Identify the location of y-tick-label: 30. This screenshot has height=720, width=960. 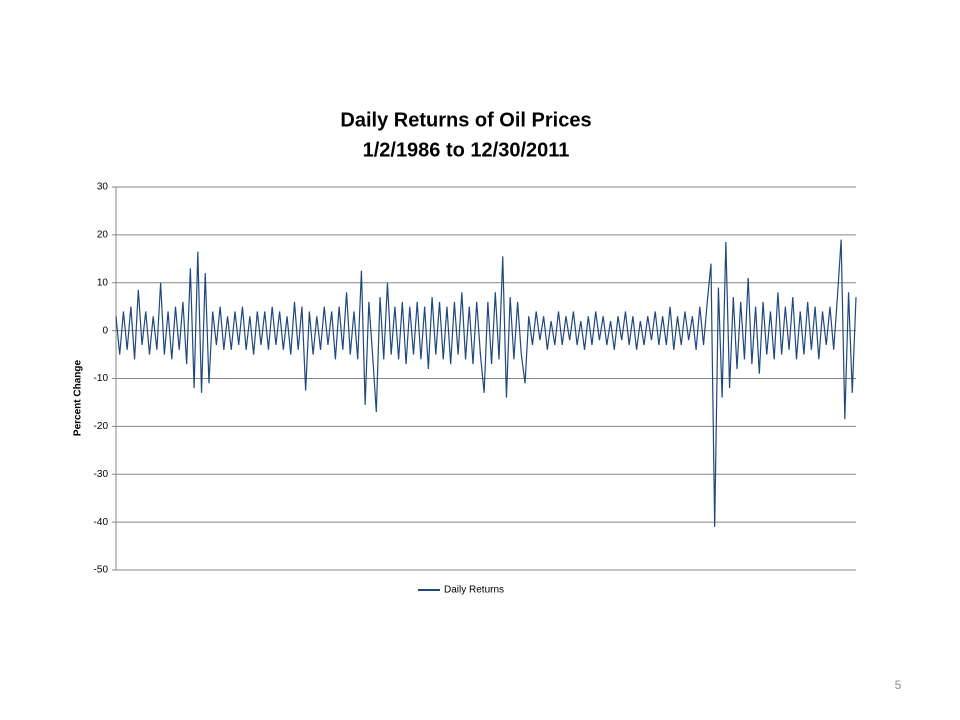
(103, 187).